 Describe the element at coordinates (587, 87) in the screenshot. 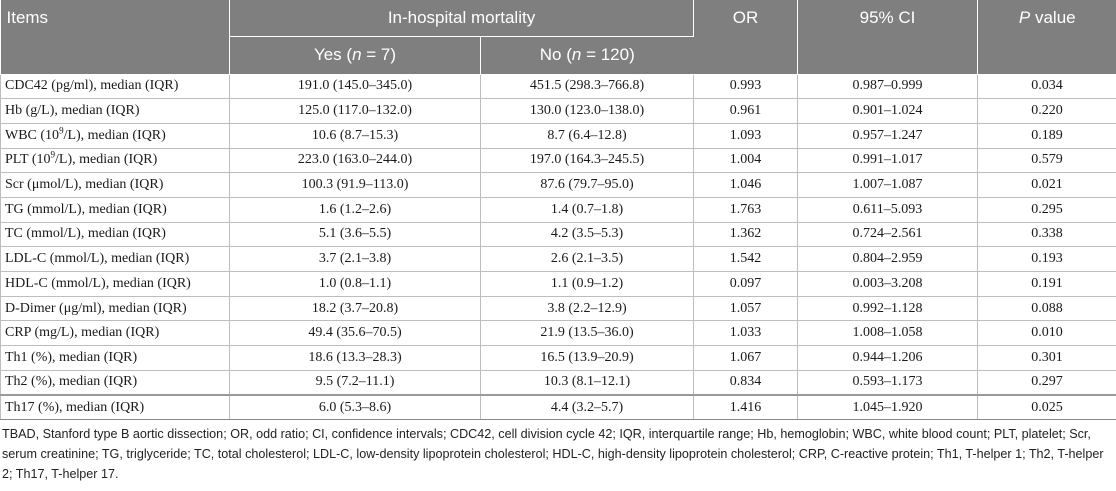

I see `cell-no: 451.5 (298.3–766.8)` at that location.